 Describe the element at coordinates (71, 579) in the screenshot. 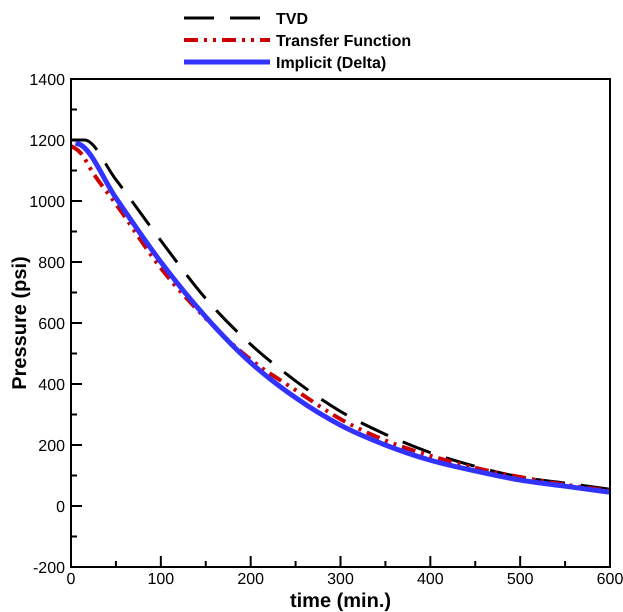

I see `x-tick-label: 0` at that location.